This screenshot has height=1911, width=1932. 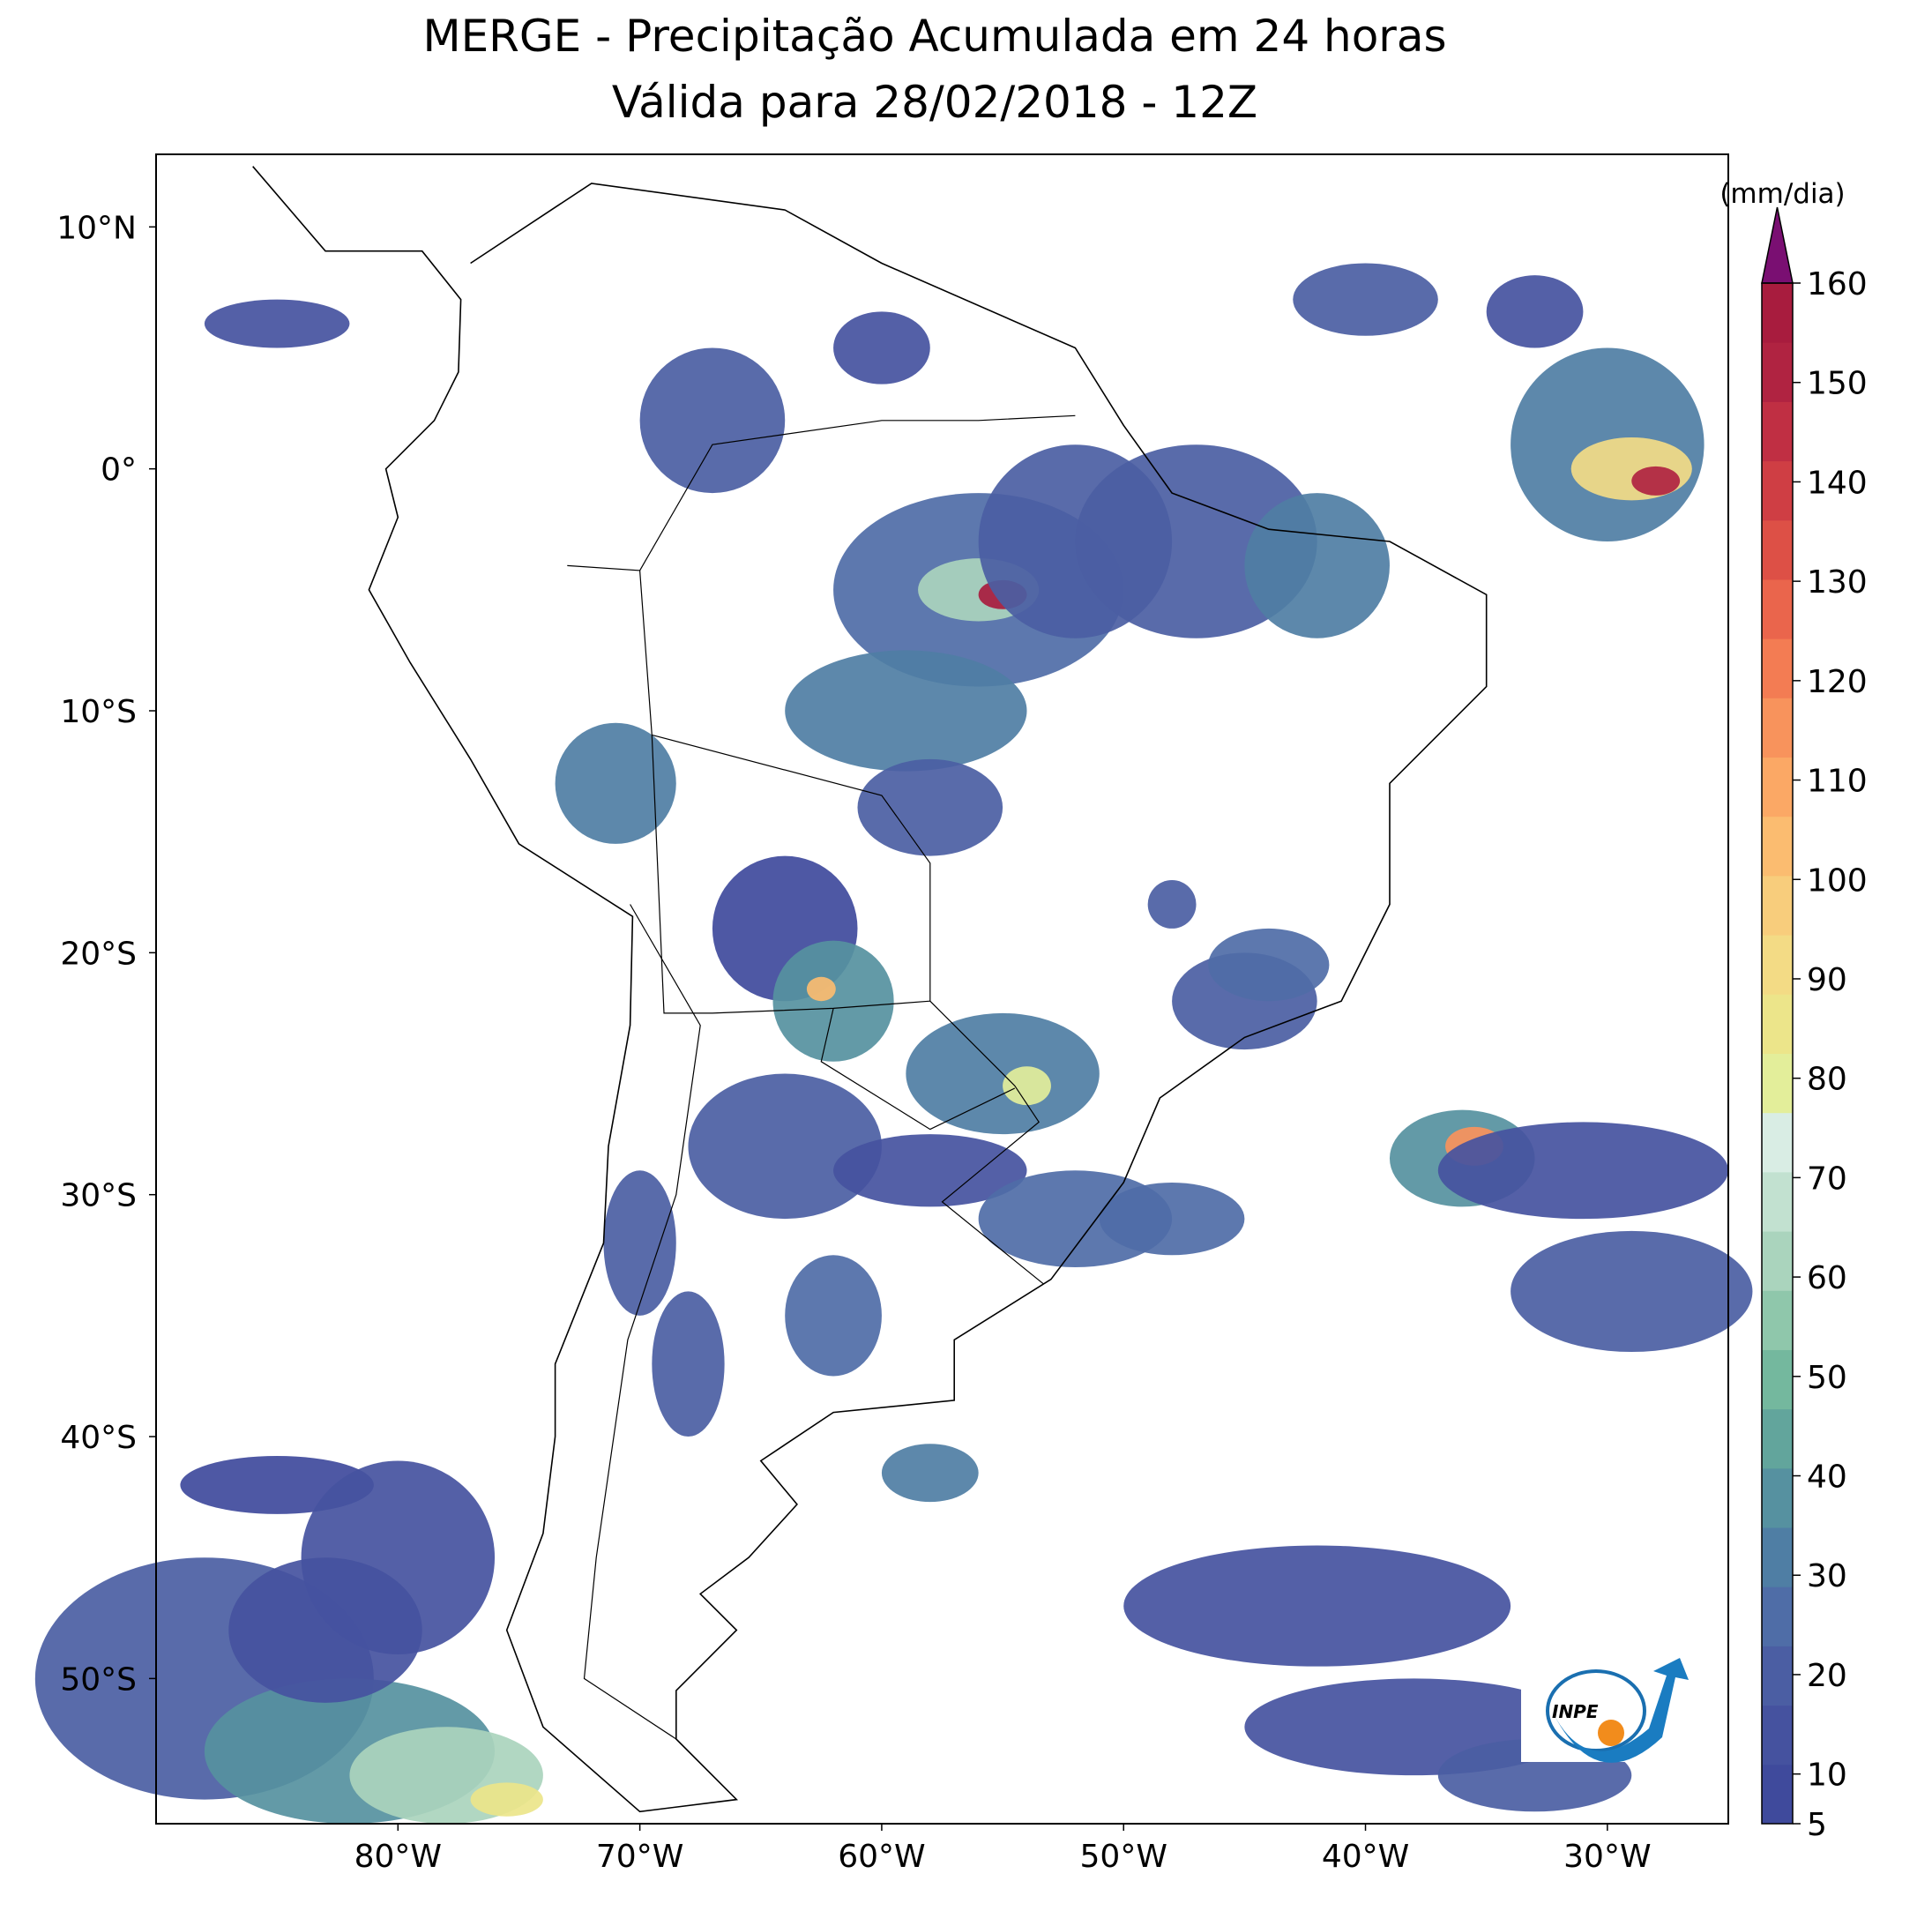 What do you see at coordinates (1607, 1857) in the screenshot?
I see `x-tick-label: 30°W` at bounding box center [1607, 1857].